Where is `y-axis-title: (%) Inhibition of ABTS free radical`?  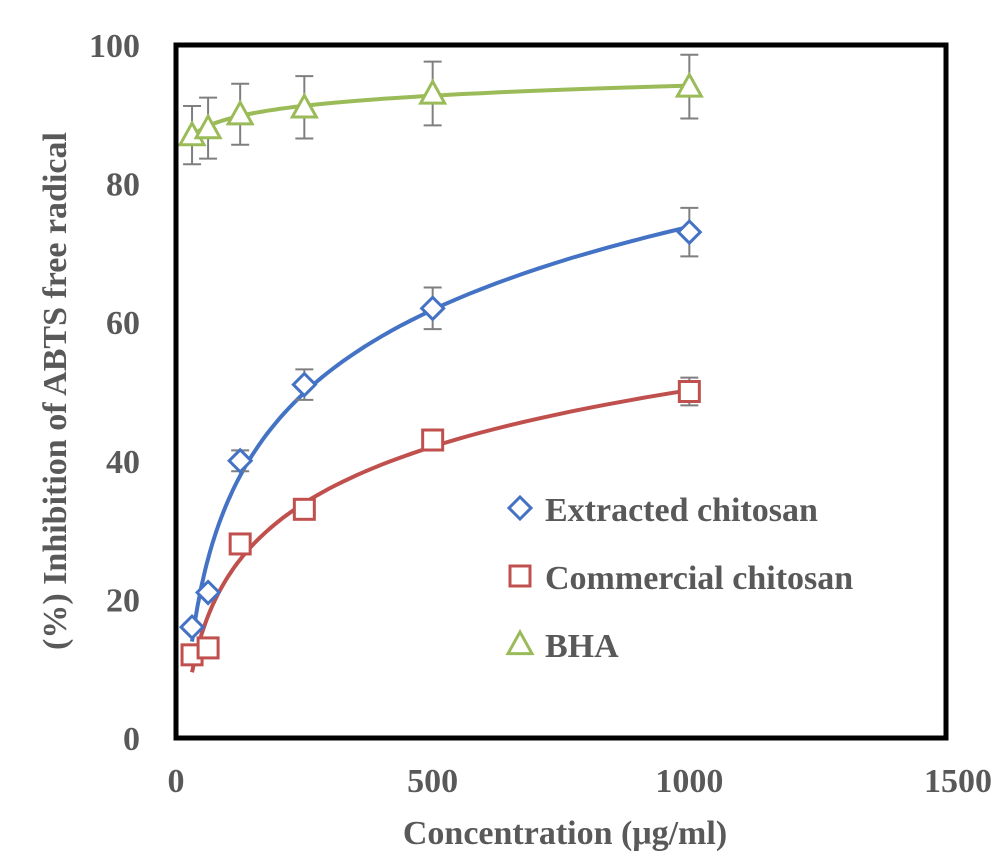
y-axis-title: (%) Inhibition of ABTS free radical is located at coordinates (55, 391).